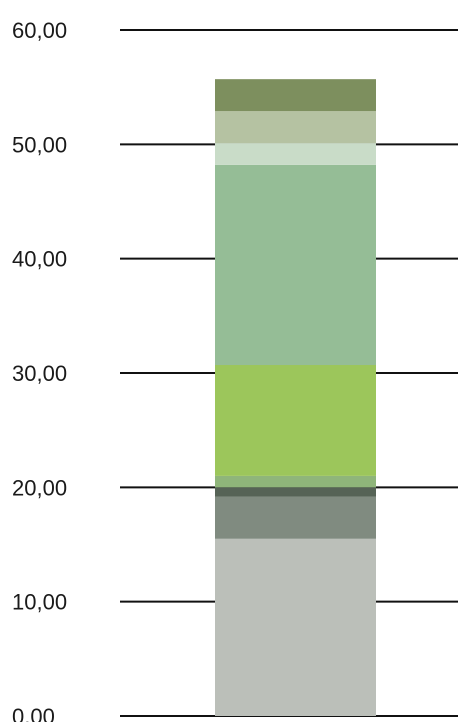 The width and height of the screenshot is (458, 722). I want to click on y-tick-label: 40,00, so click(39, 259).